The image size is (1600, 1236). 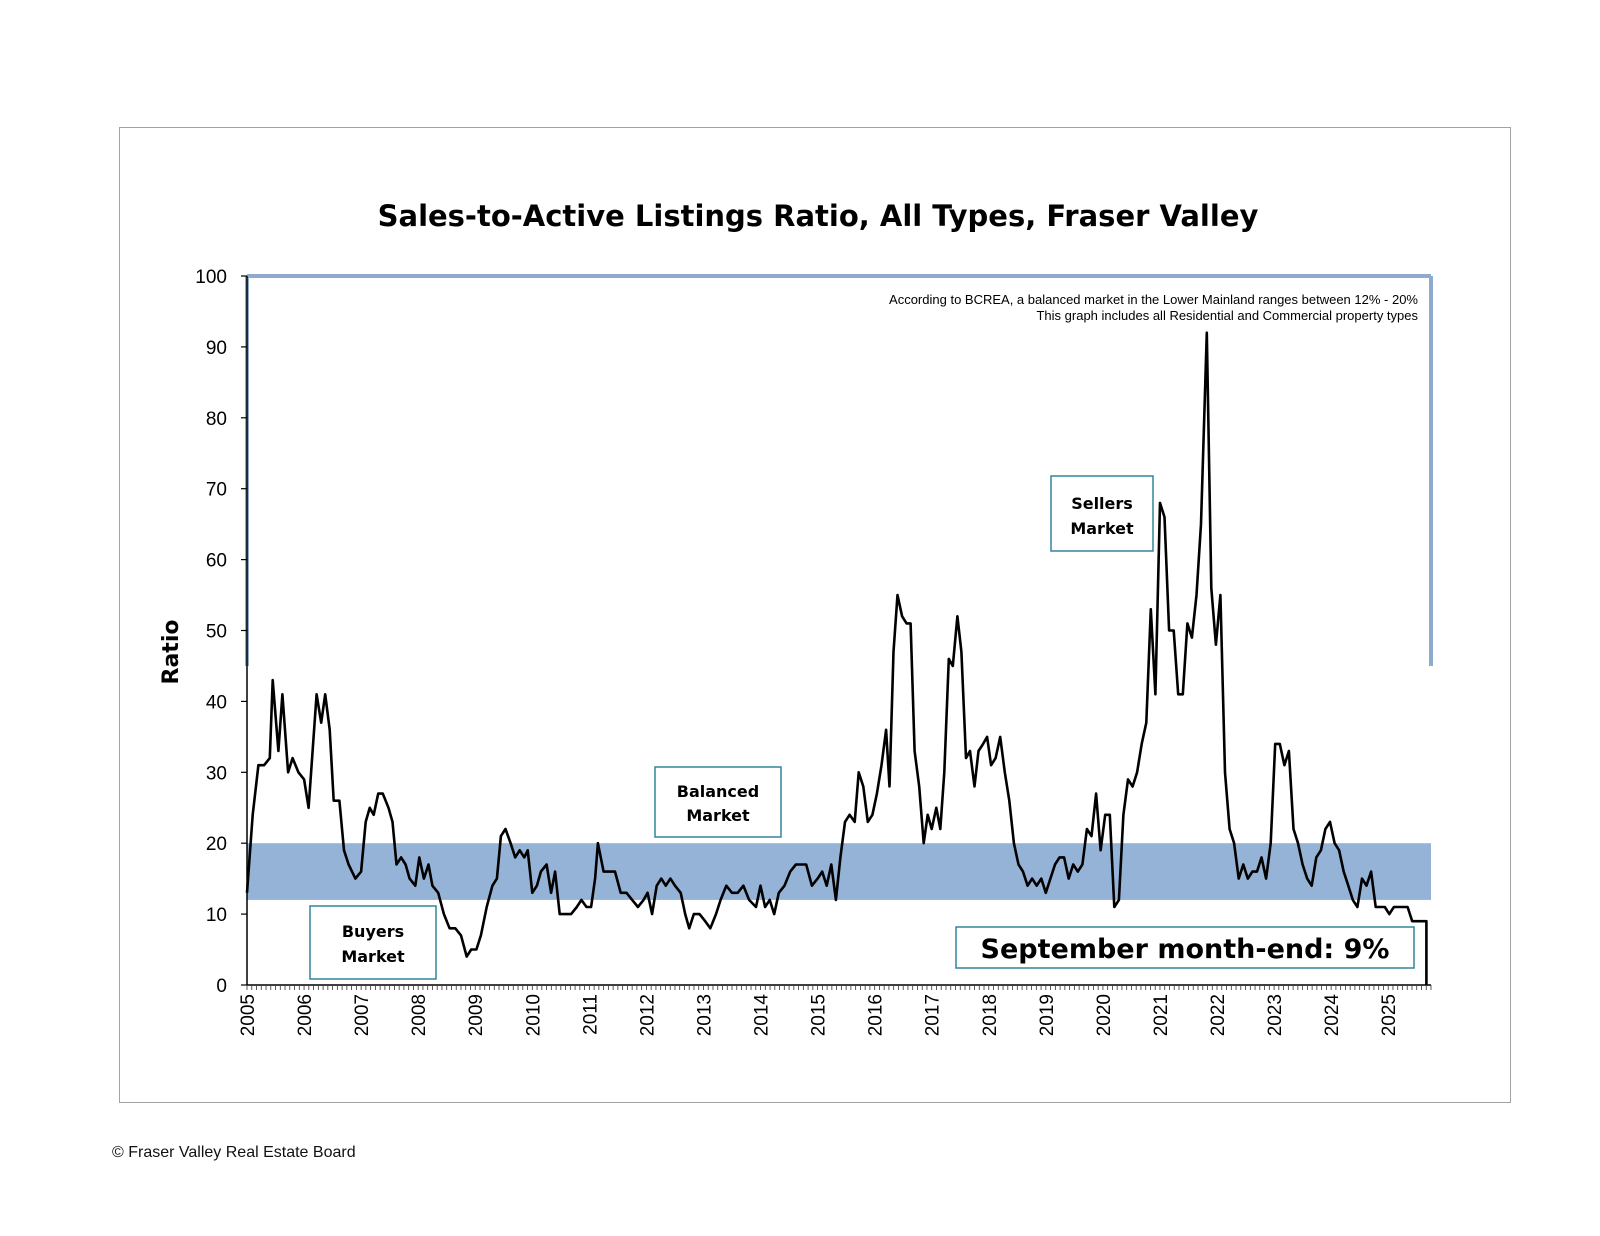 I want to click on x-tick-label: 2007, so click(x=362, y=1015).